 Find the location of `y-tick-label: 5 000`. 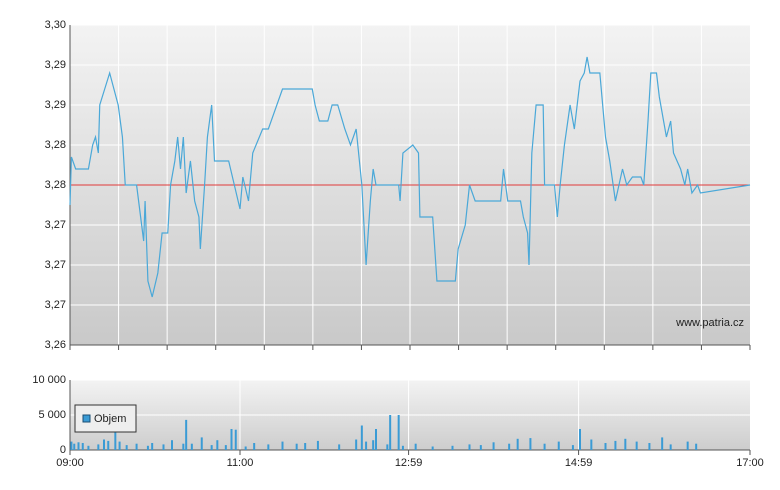

y-tick-label: 5 000 is located at coordinates (52, 415).